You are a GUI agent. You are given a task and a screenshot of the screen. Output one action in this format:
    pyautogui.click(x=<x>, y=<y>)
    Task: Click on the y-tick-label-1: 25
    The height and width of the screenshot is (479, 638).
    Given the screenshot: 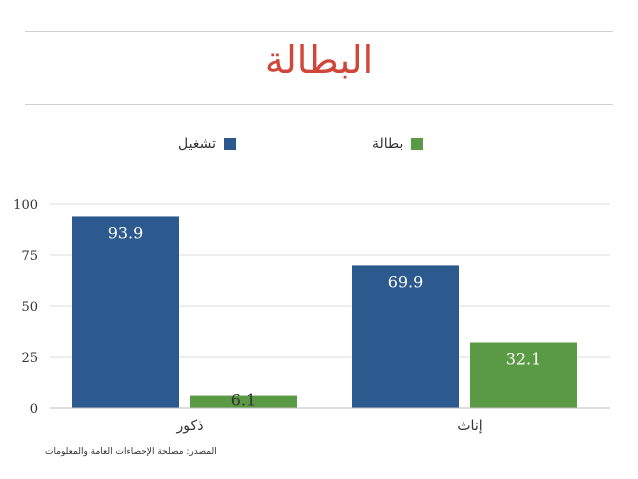 What is the action you would take?
    pyautogui.click(x=29, y=358)
    